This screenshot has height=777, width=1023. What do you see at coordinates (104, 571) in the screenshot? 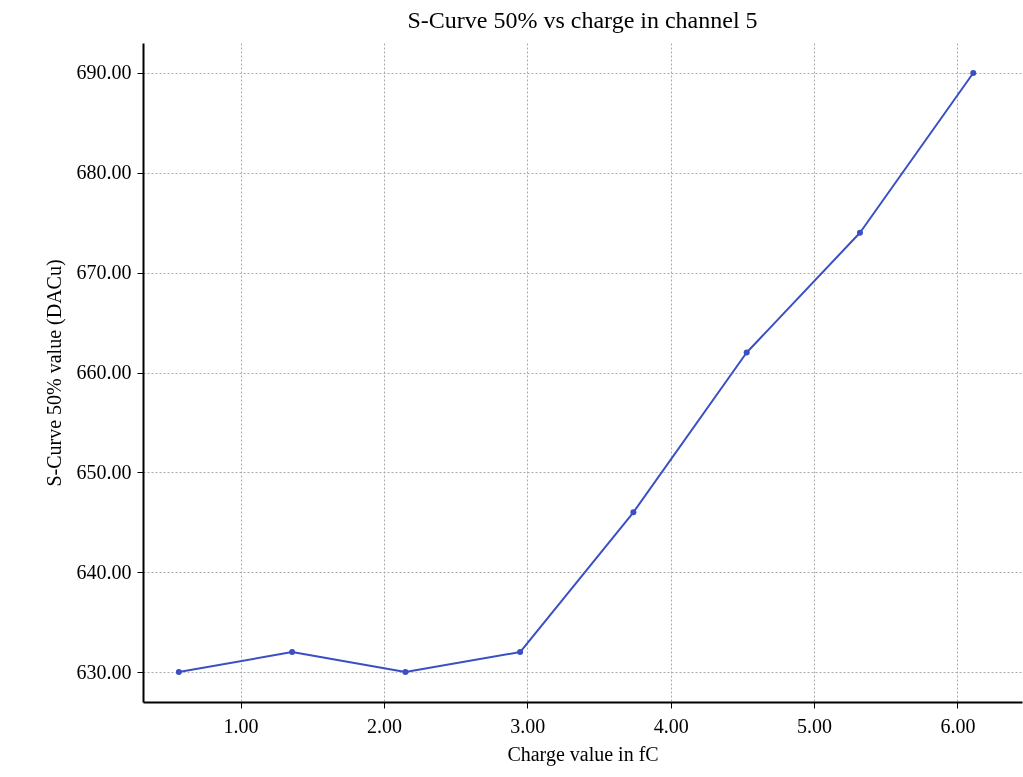
I see `y-tick-label: 640.00` at bounding box center [104, 571].